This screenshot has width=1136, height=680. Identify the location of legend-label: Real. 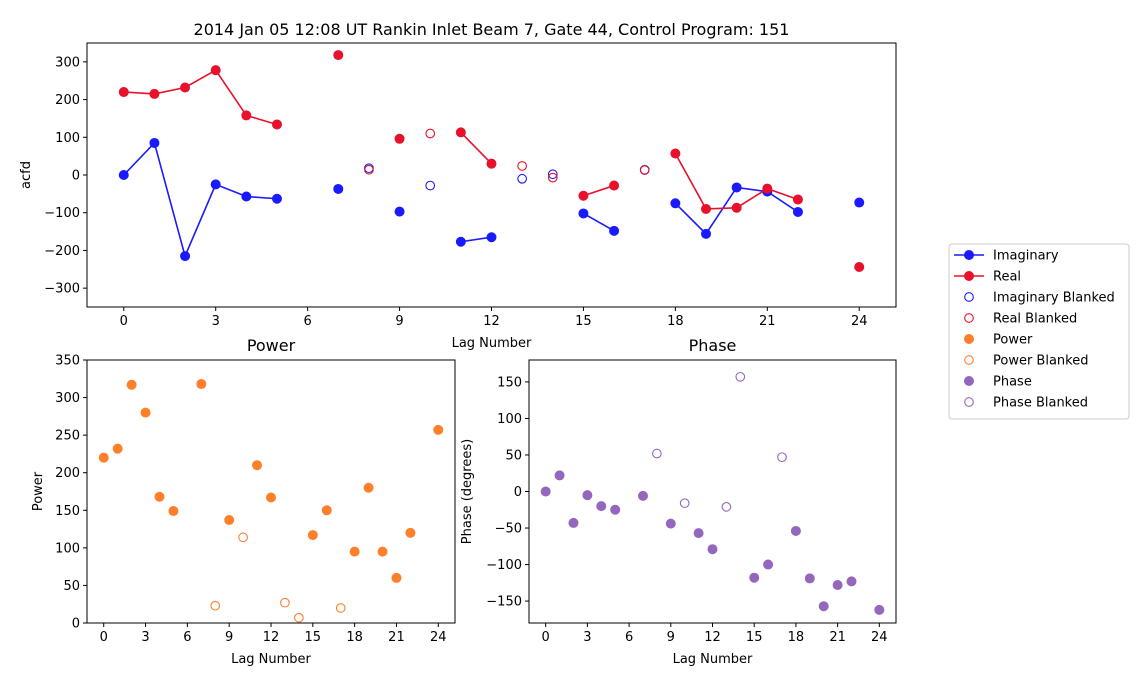
(1007, 277).